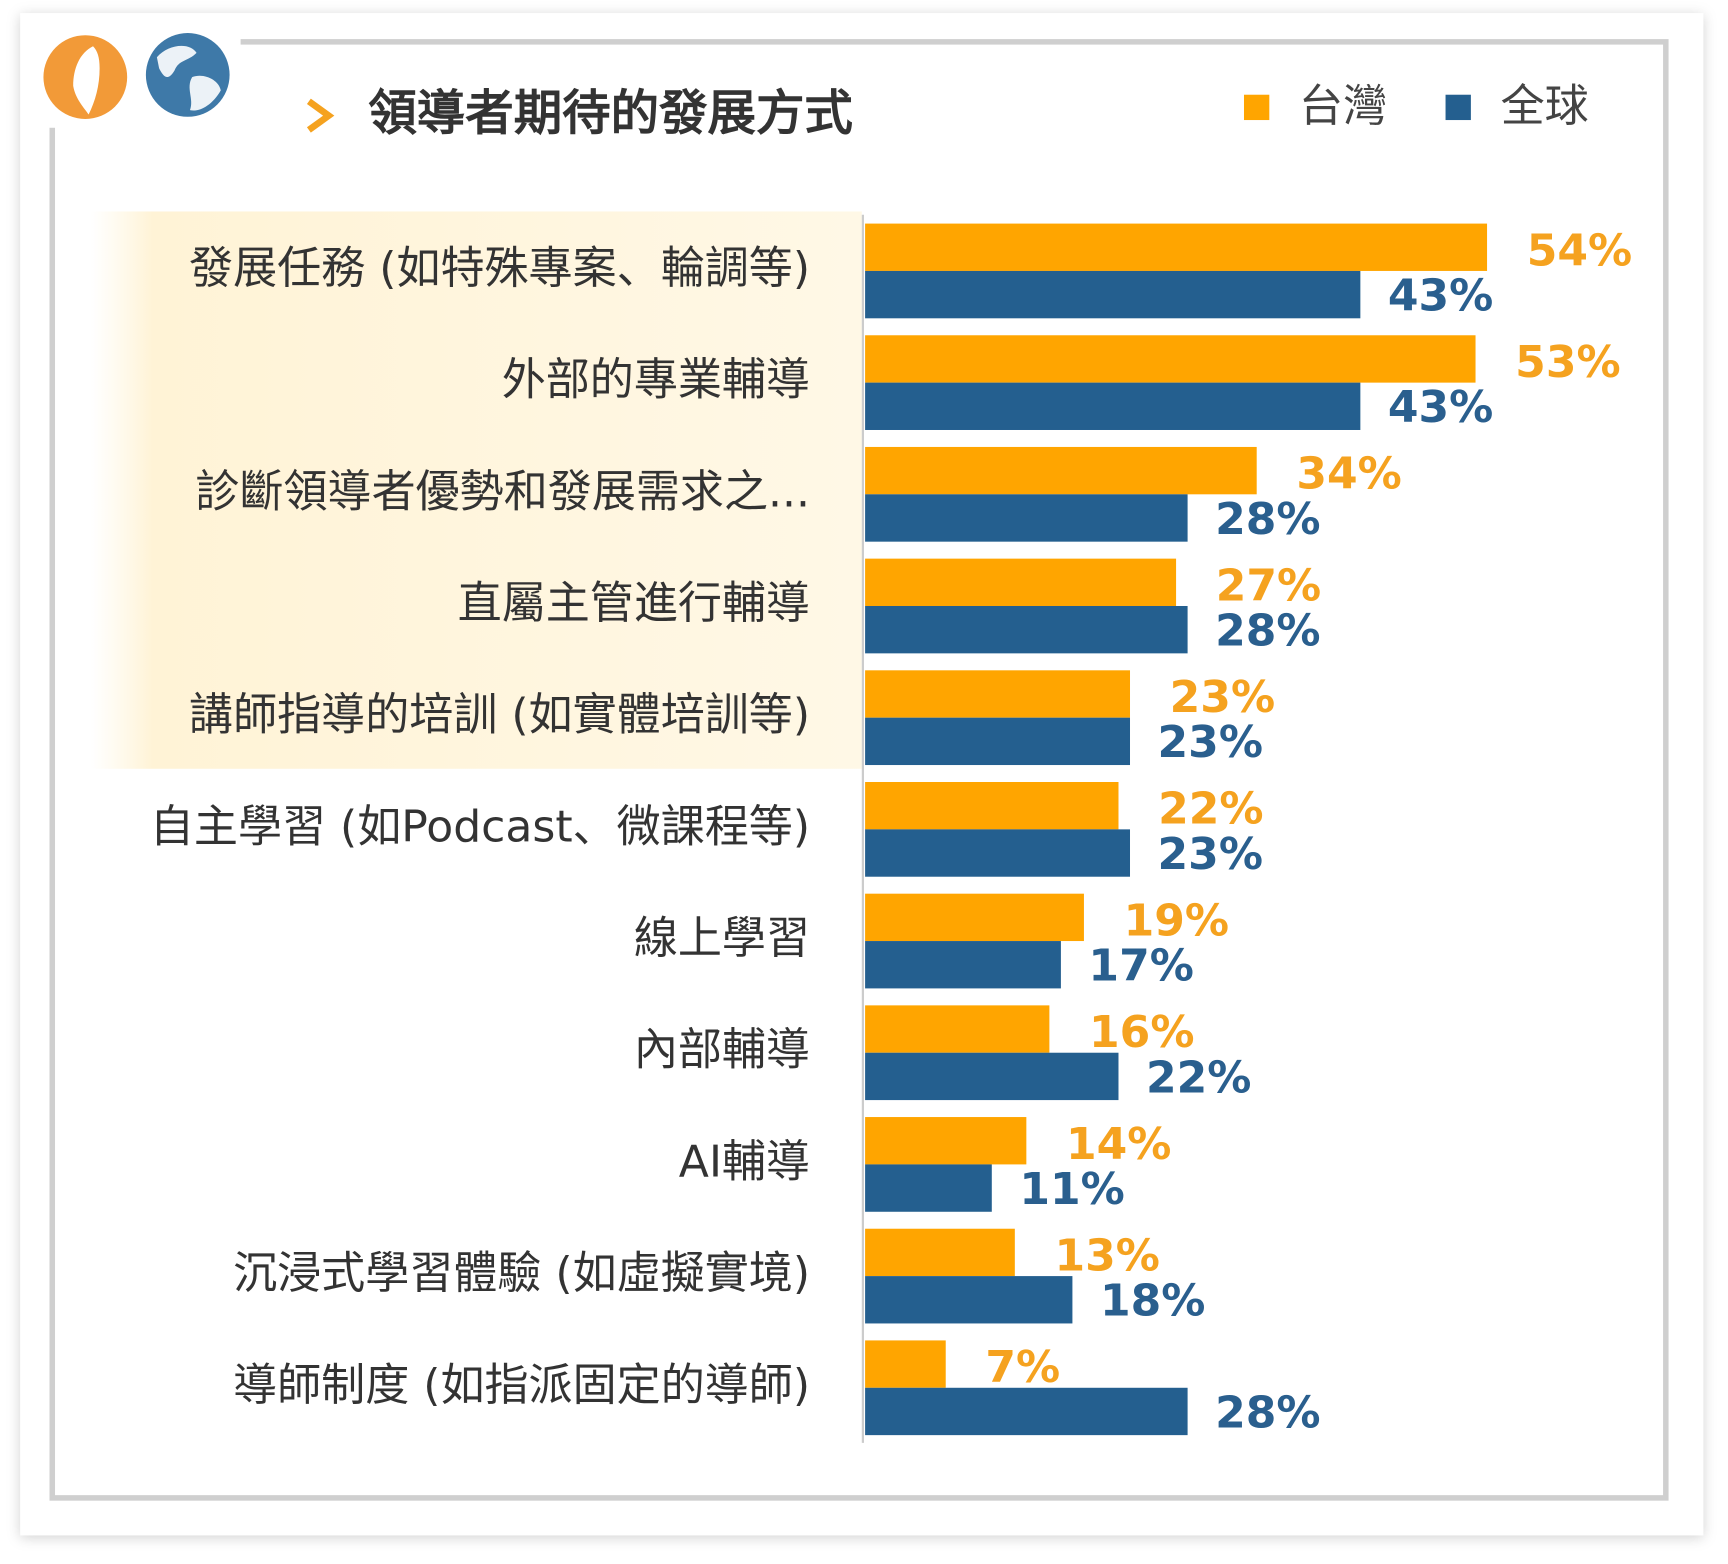 The image size is (1728, 1564). I want to click on value-label: 34%, so click(1348, 474).